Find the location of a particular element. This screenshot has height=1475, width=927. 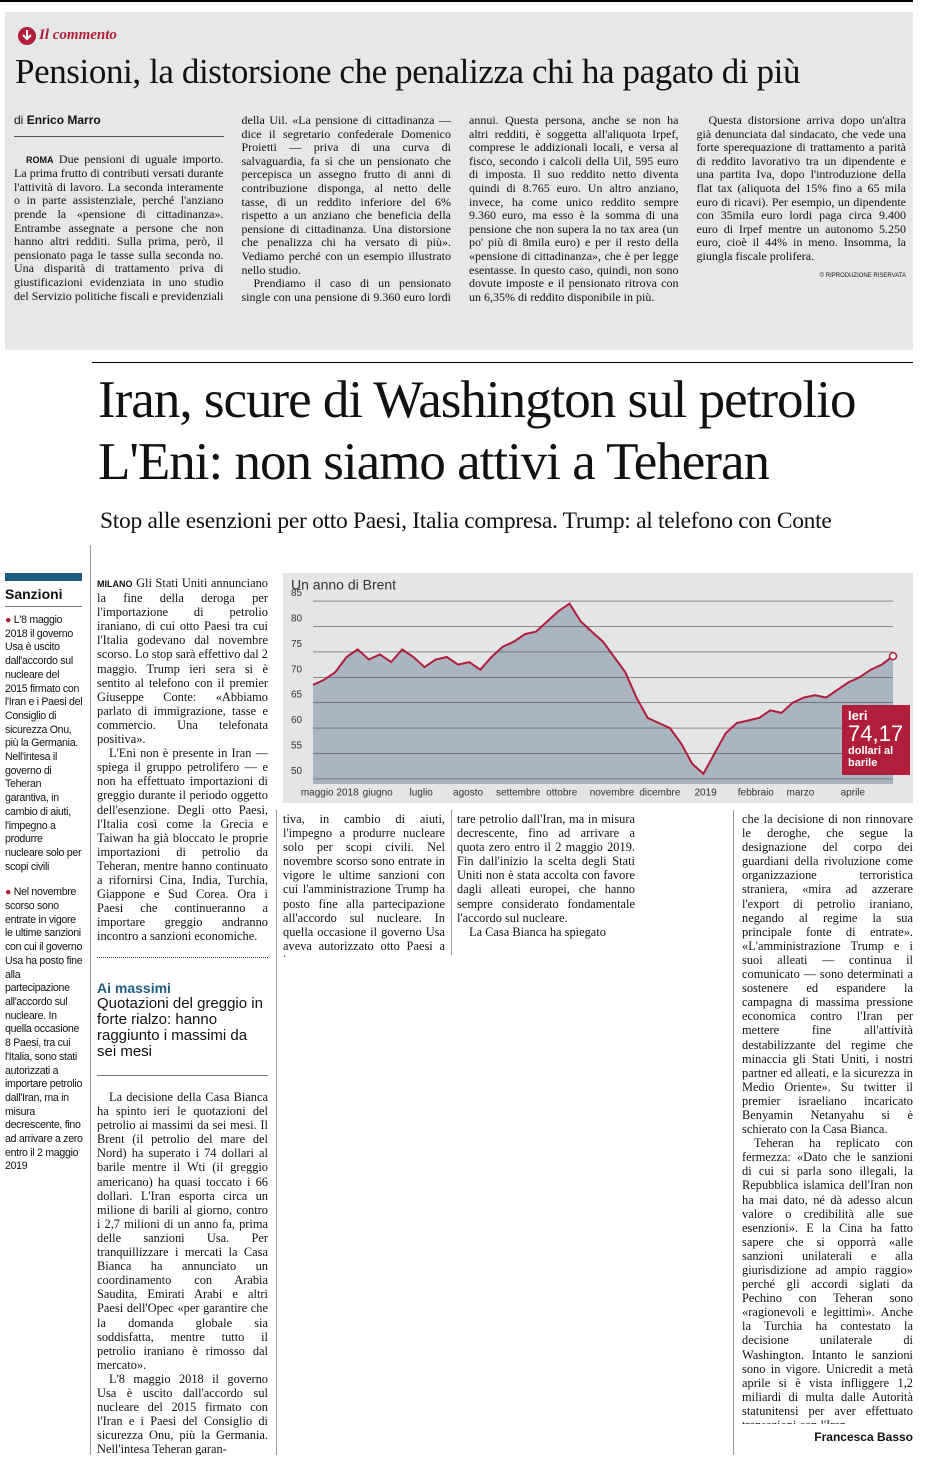

paragraph: La Casa Bianca ha spiegato is located at coordinates (537, 931).